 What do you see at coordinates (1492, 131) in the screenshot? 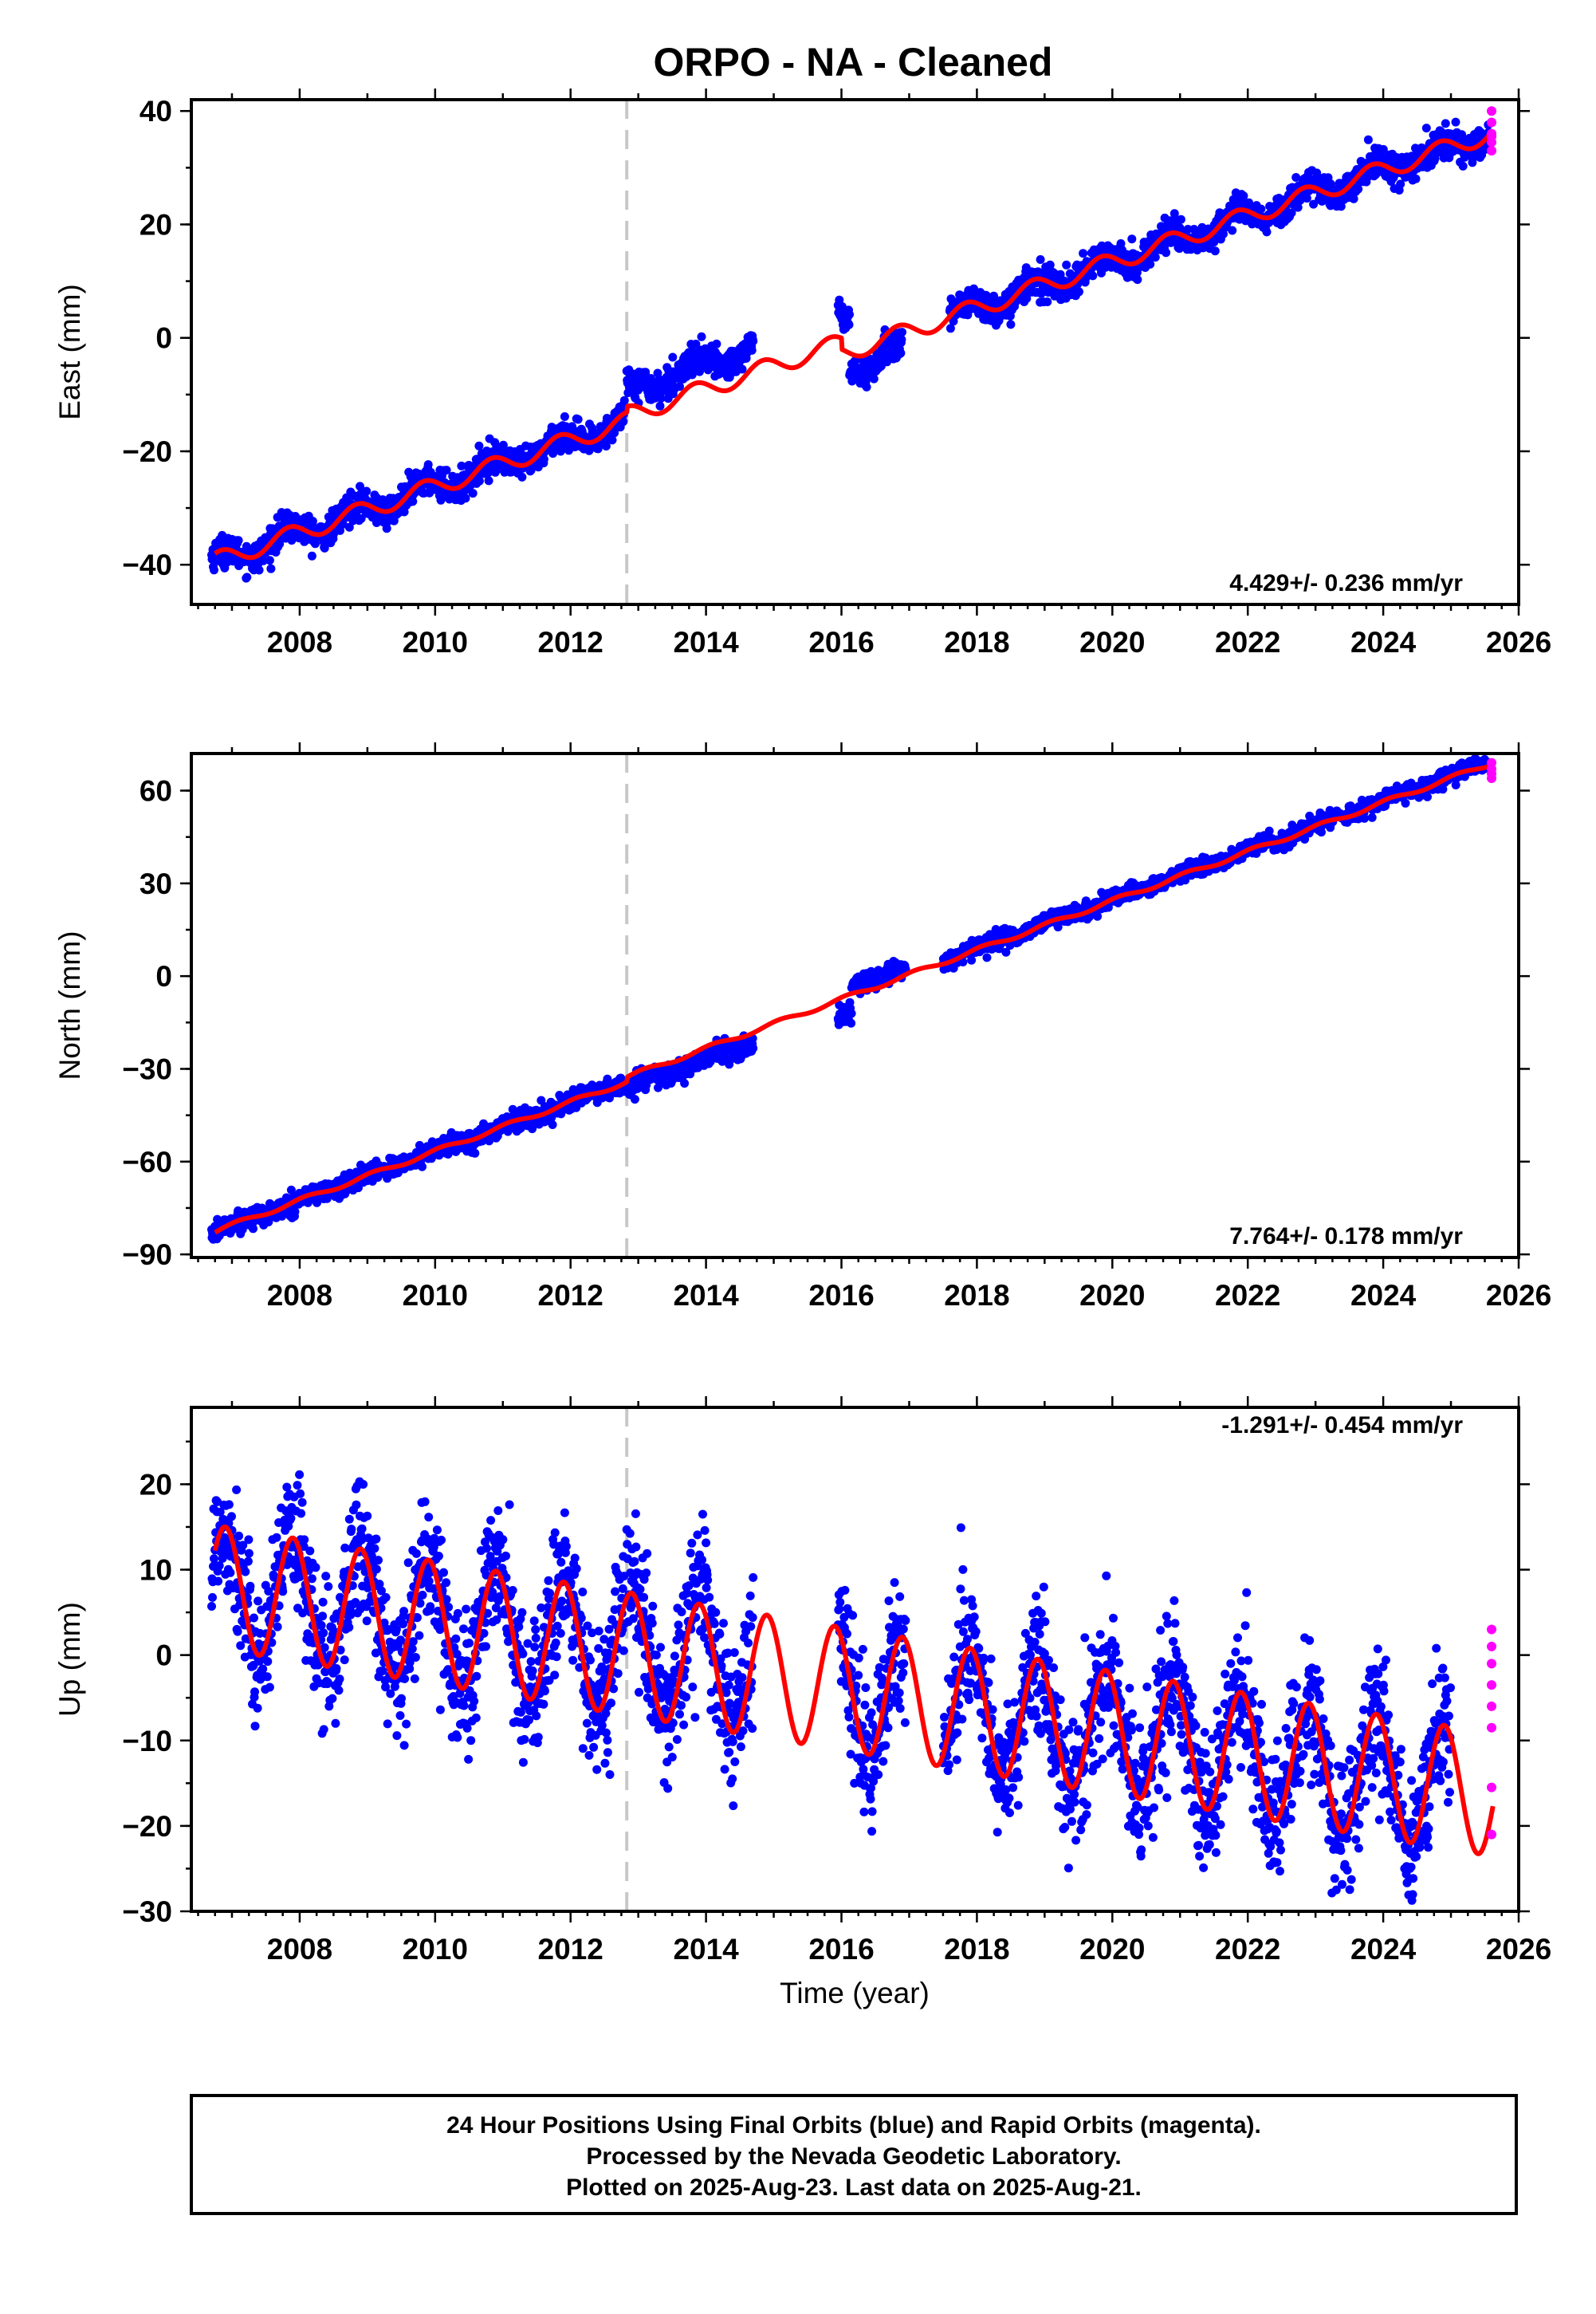
I see `east-rapid-orbit-points` at bounding box center [1492, 131].